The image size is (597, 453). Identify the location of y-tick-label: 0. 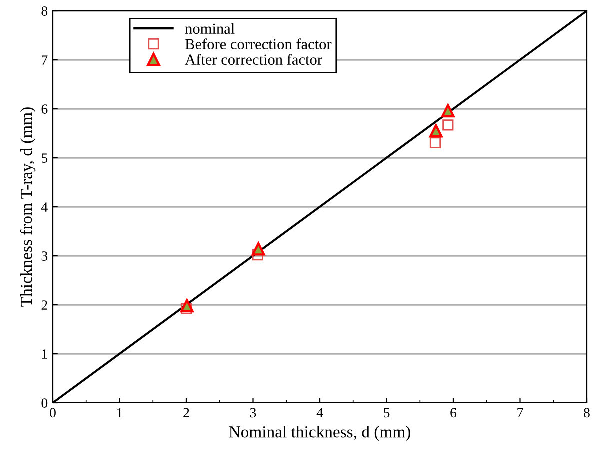
(45, 403).